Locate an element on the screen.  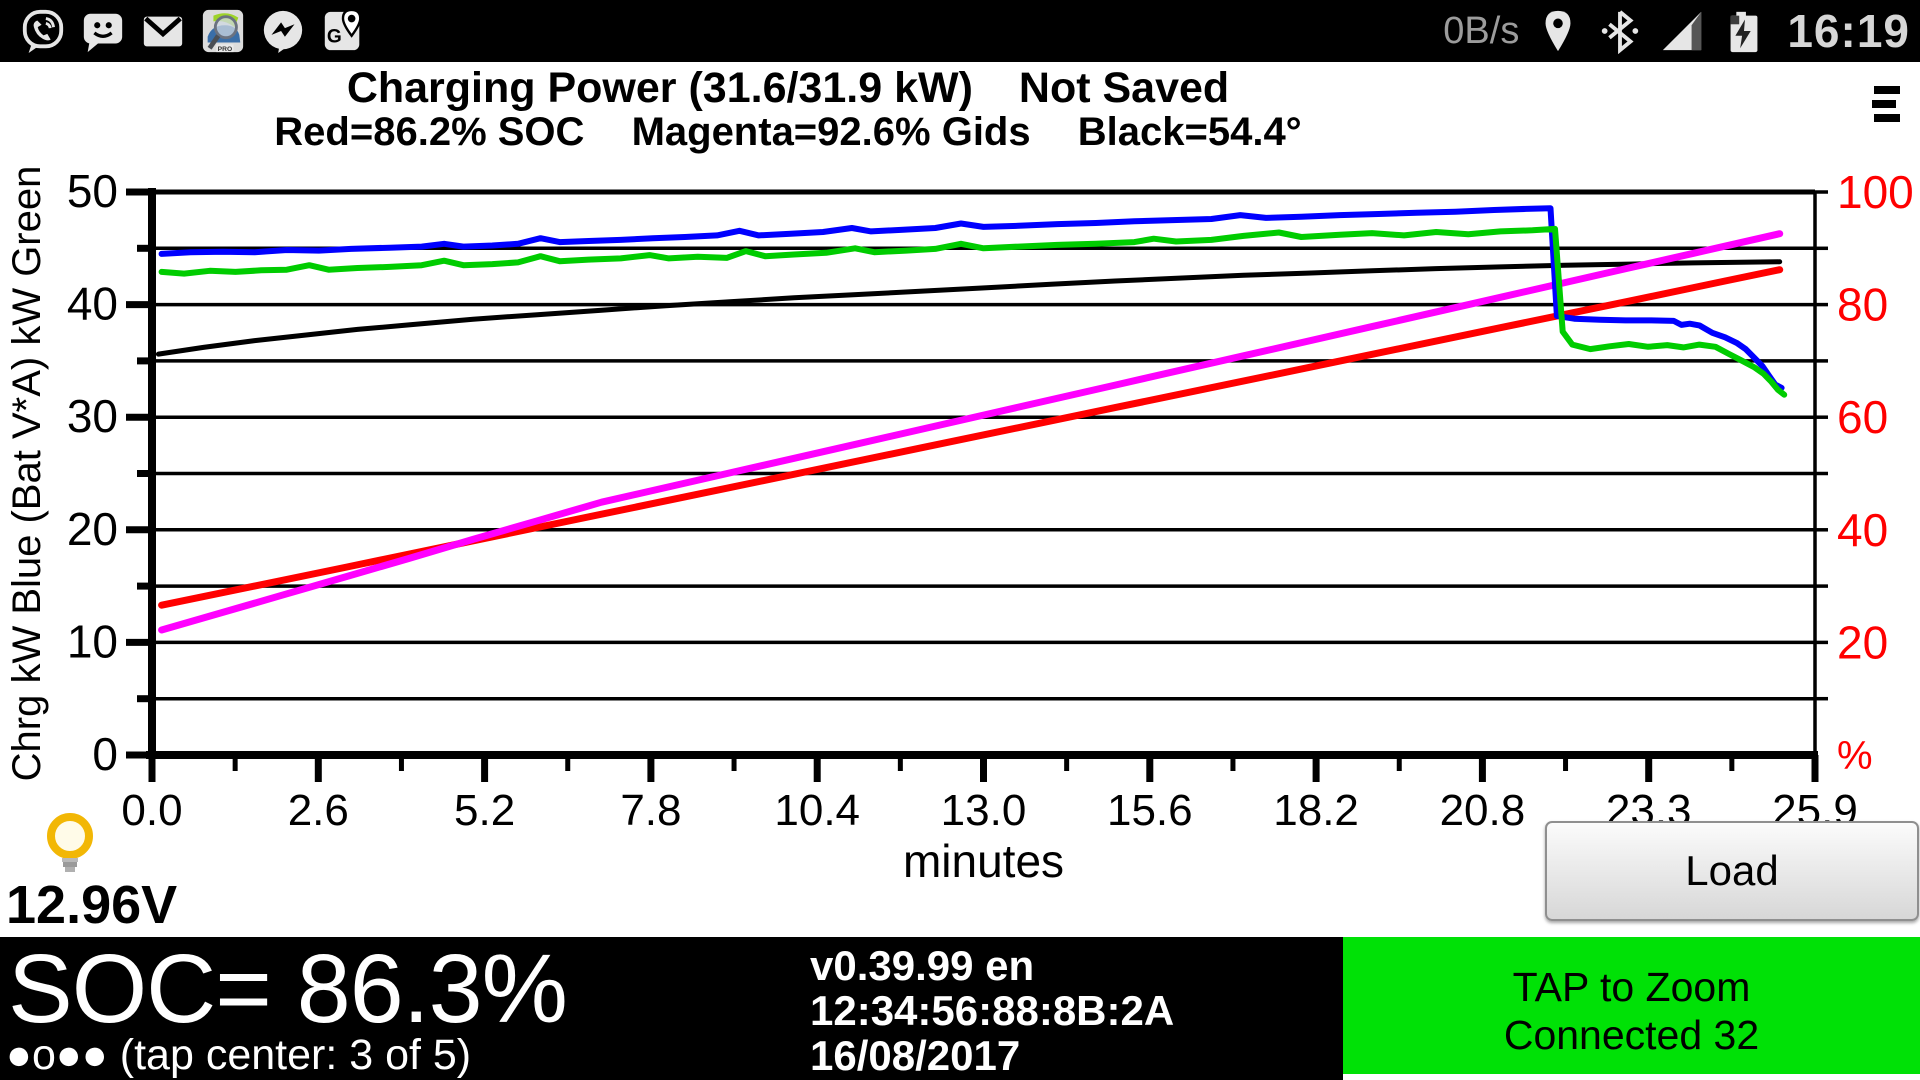
soc-readout: SOC= 86.3% is located at coordinates (288, 988).